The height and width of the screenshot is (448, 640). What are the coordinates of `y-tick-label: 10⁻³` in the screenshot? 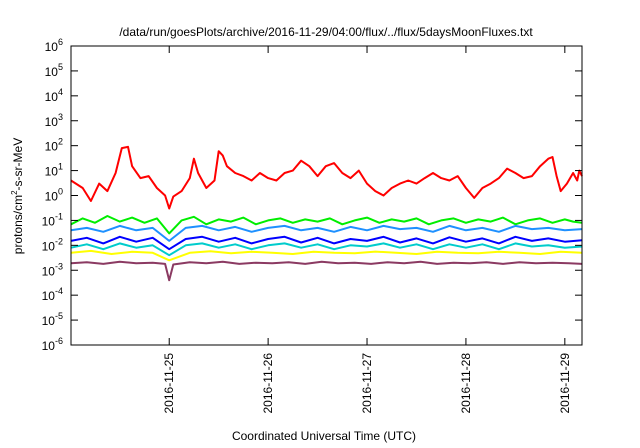 It's located at (52, 269).